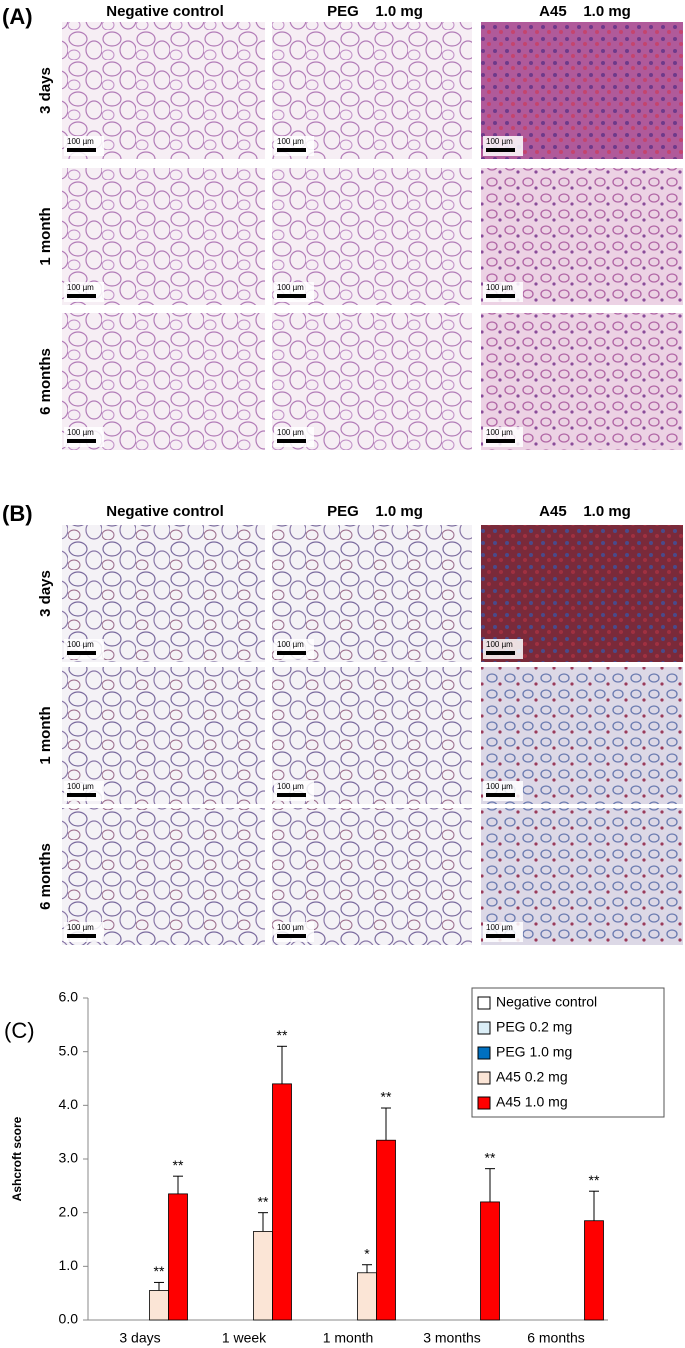 The image size is (685, 1348). What do you see at coordinates (546, 1002) in the screenshot?
I see `legend-label: Negative control` at bounding box center [546, 1002].